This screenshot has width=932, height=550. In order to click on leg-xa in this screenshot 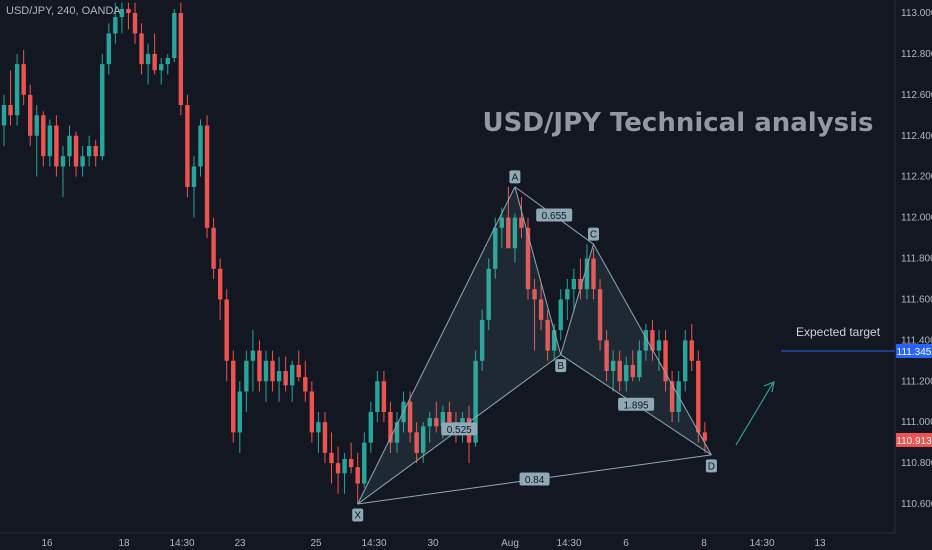, I will do `click(436, 345)`.